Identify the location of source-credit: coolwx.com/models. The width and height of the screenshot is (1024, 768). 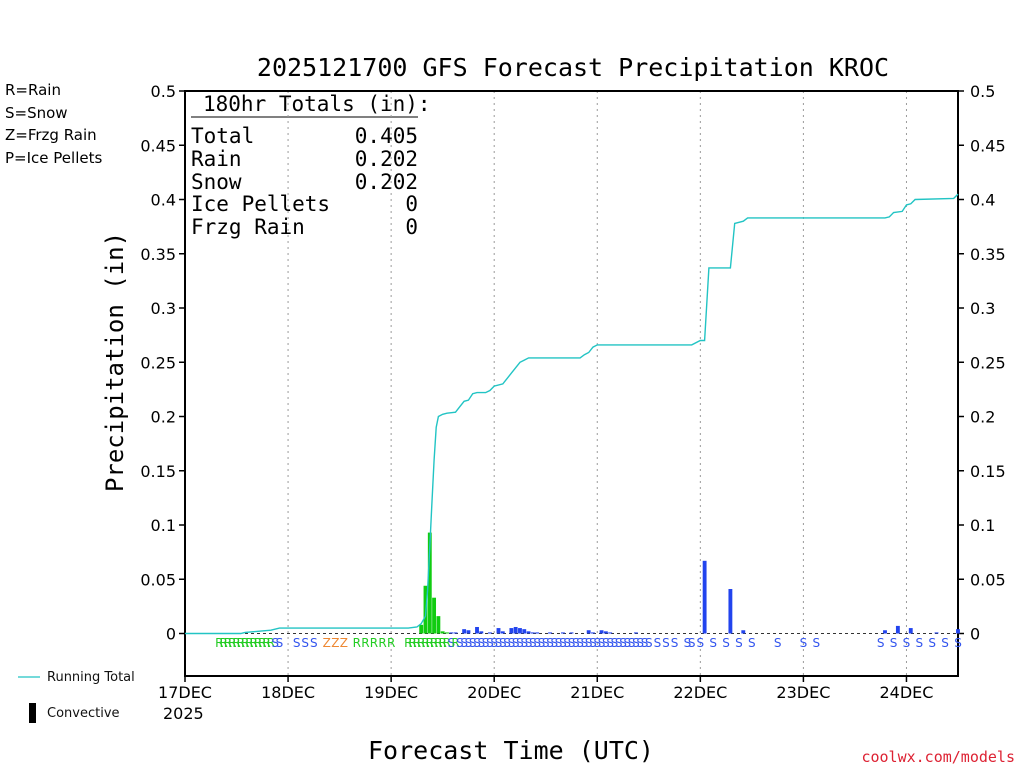
(938, 757).